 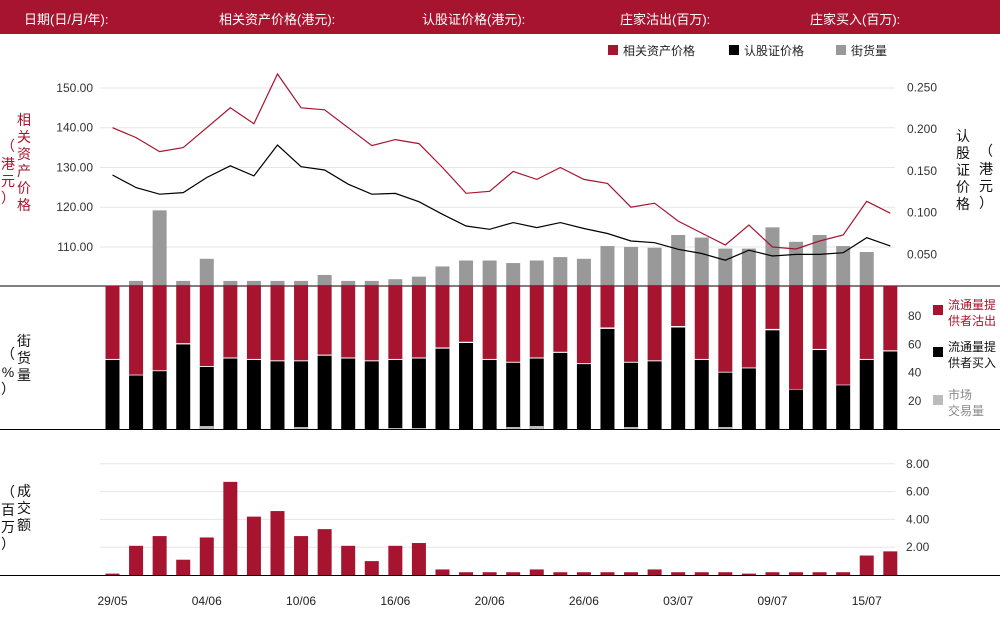 What do you see at coordinates (963, 170) in the screenshot?
I see `warrant-price-axis-label: 认股证价格` at bounding box center [963, 170].